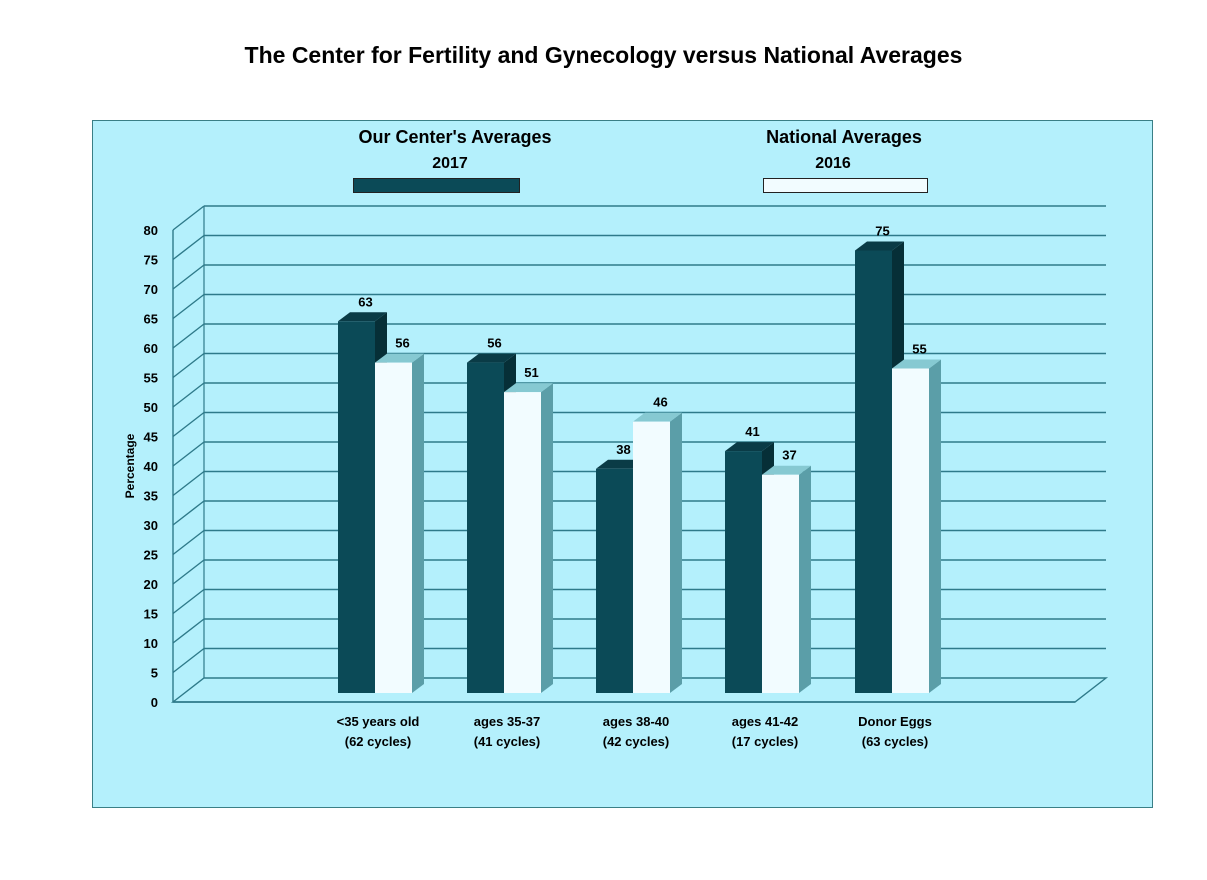 This screenshot has height=880, width=1207. Describe the element at coordinates (151, 614) in the screenshot. I see `y-tick-label: 15` at that location.